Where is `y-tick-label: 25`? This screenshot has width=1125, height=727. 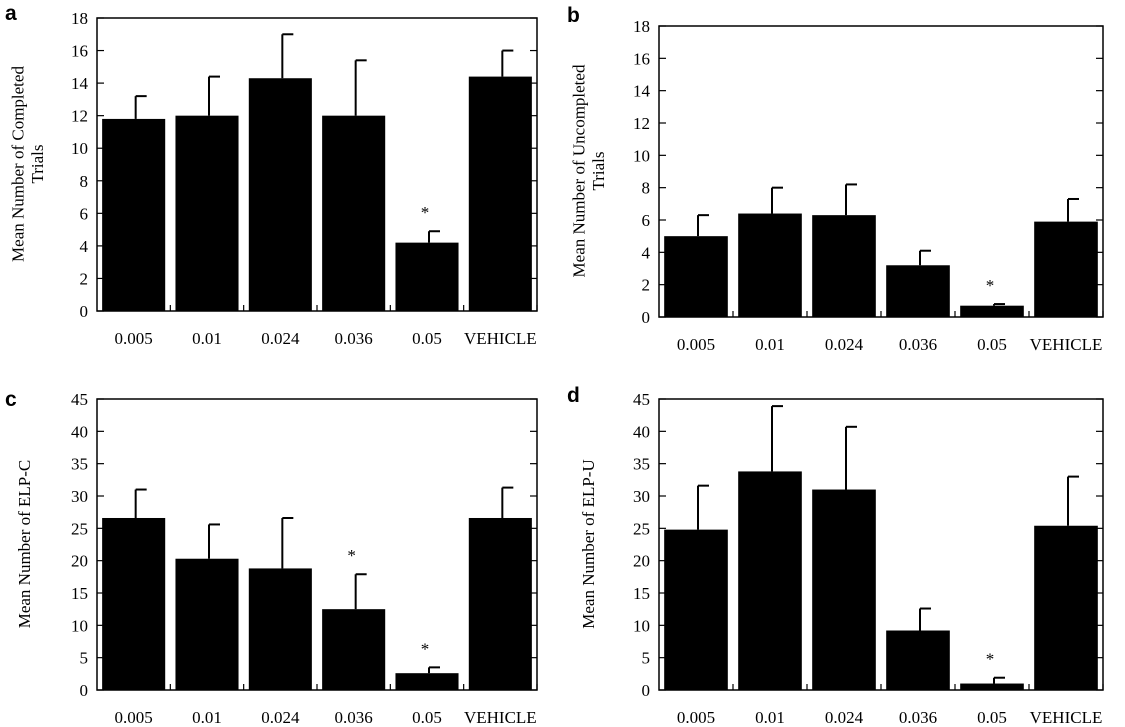 y-tick-label: 25 is located at coordinates (79, 528).